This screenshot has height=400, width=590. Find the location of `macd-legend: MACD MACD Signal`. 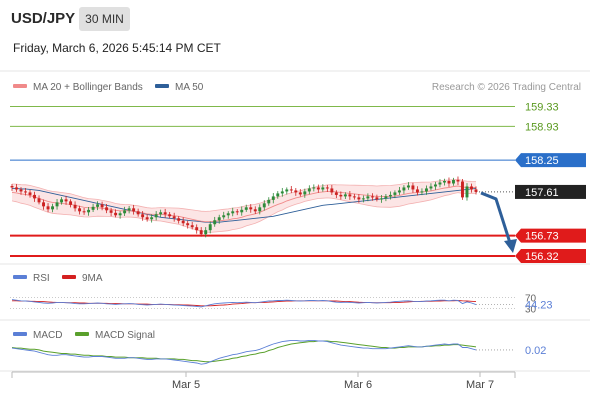

macd-legend: MACD MACD Signal is located at coordinates (84, 335).